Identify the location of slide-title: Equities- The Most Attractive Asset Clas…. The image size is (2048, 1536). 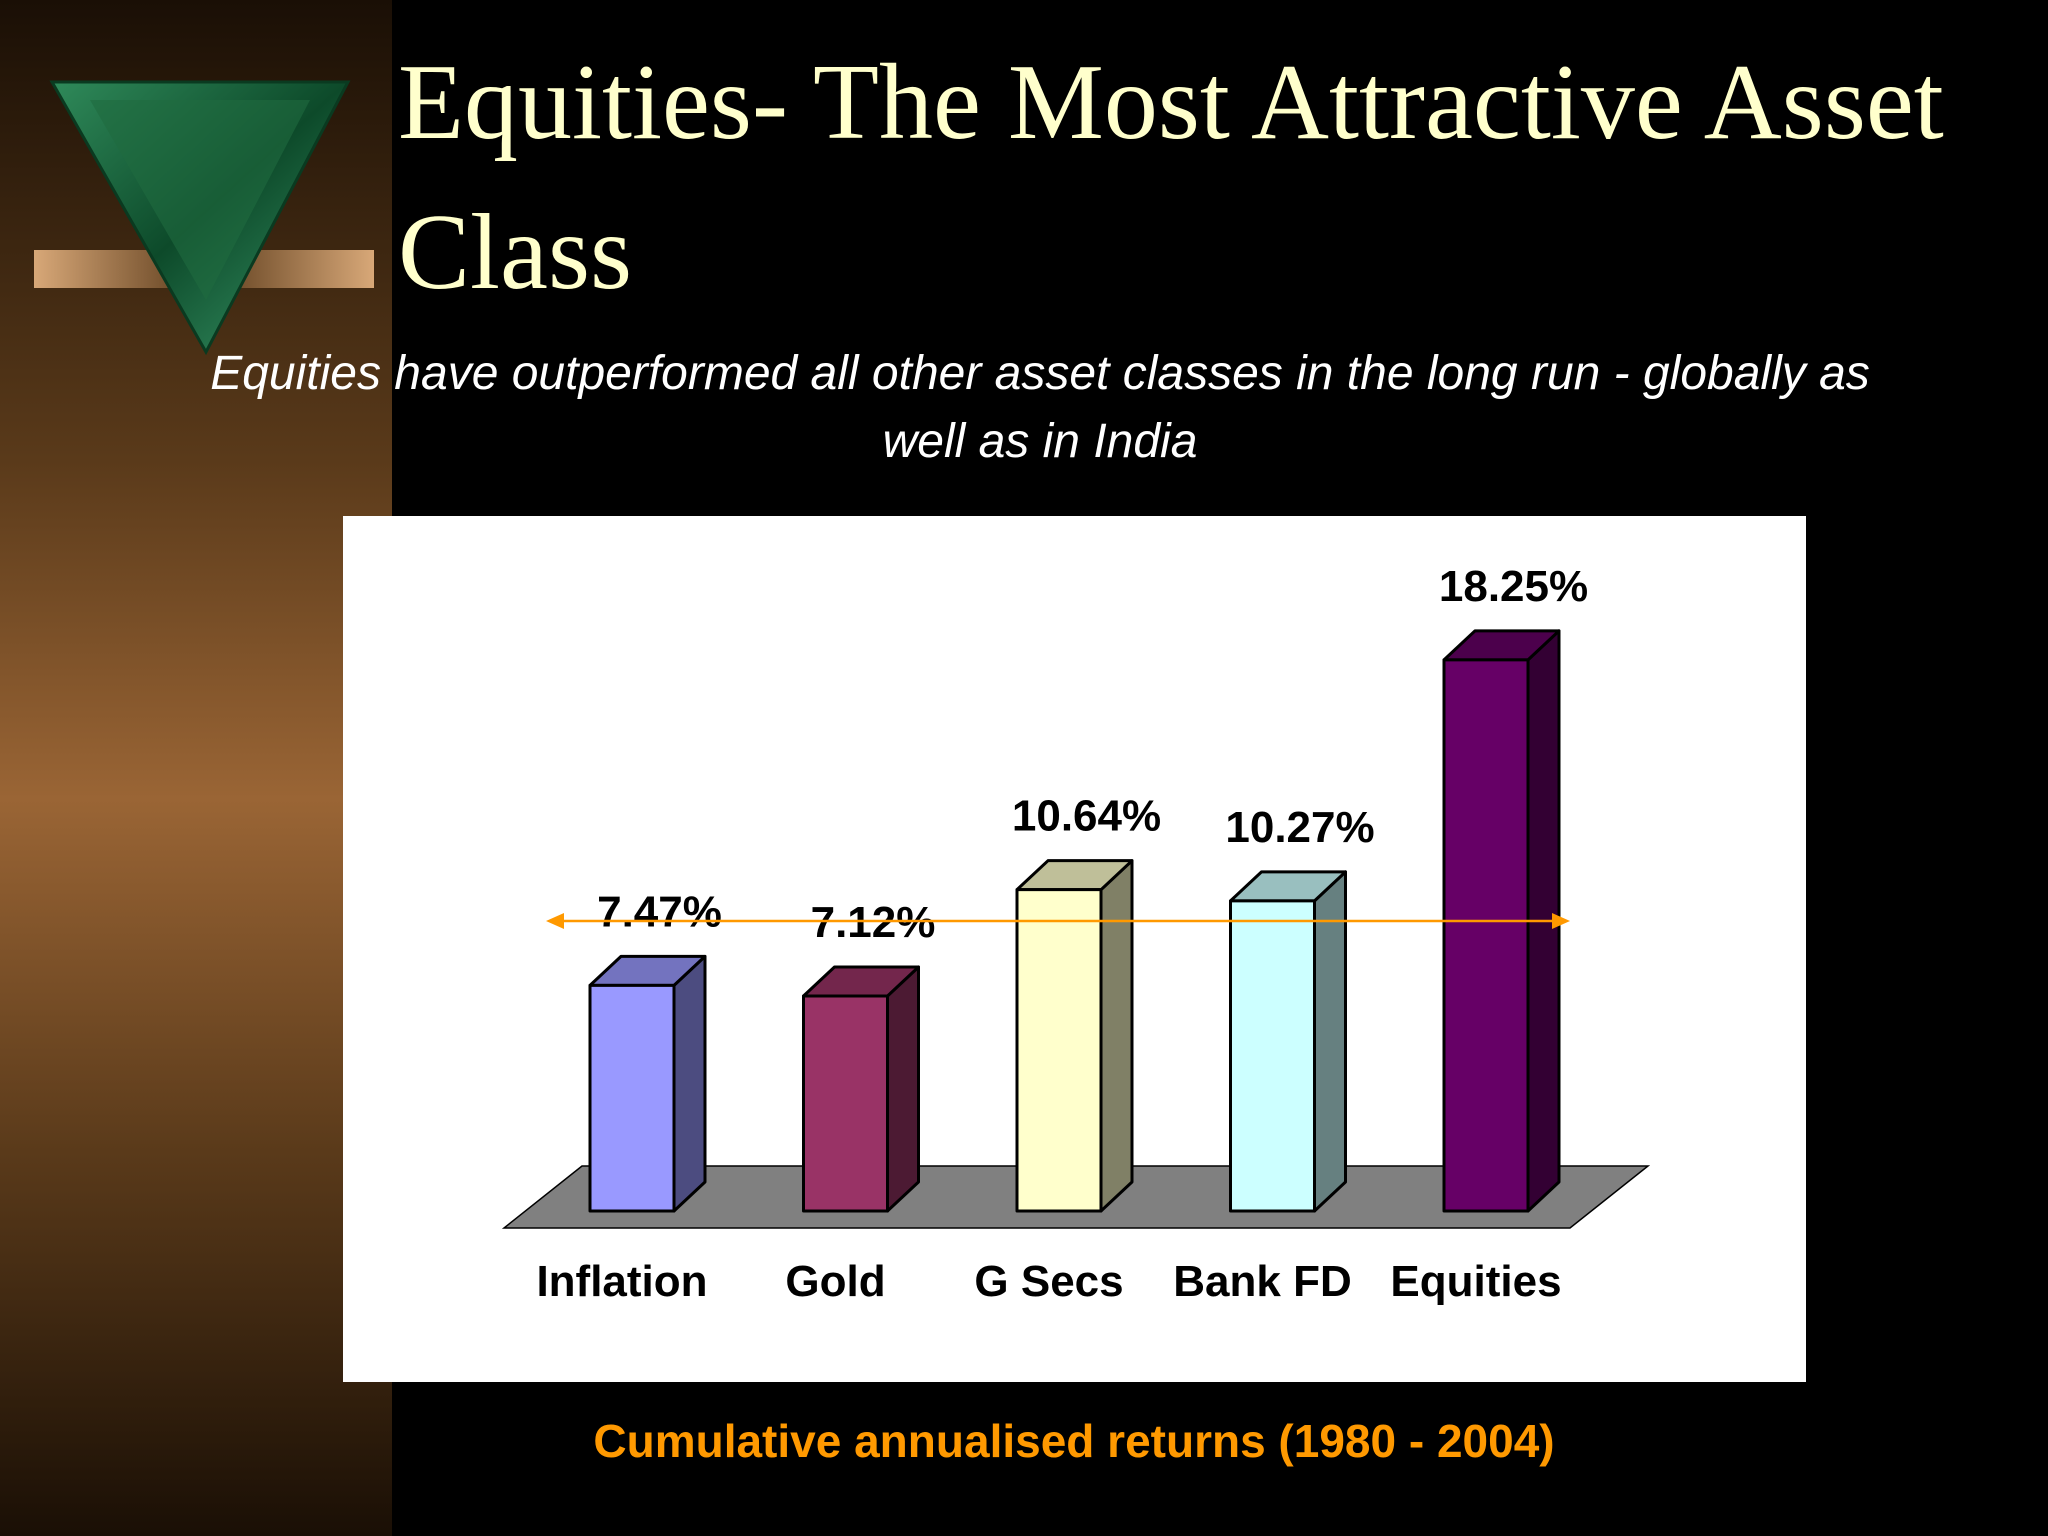
(1171, 177).